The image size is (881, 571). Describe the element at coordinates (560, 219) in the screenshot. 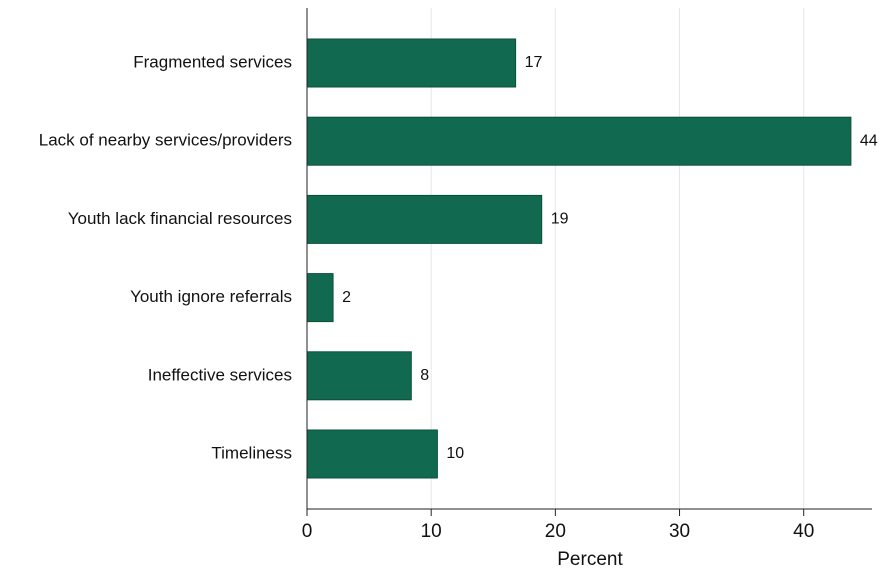

I see `data-label: 19` at that location.